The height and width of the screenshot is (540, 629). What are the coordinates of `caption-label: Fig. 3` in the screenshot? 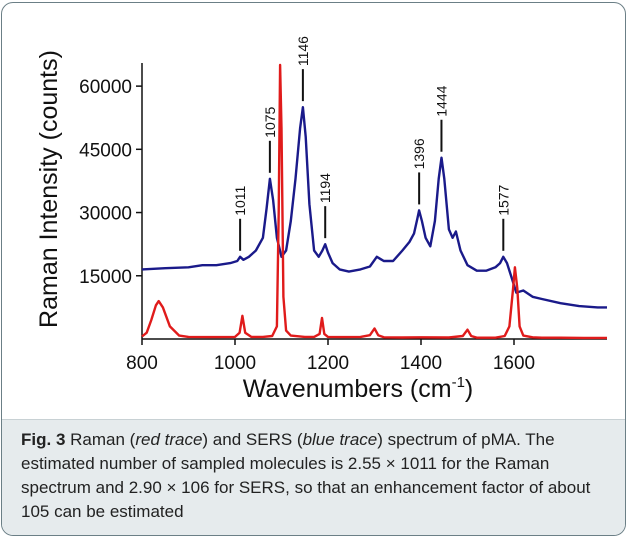 It's located at (43, 439).